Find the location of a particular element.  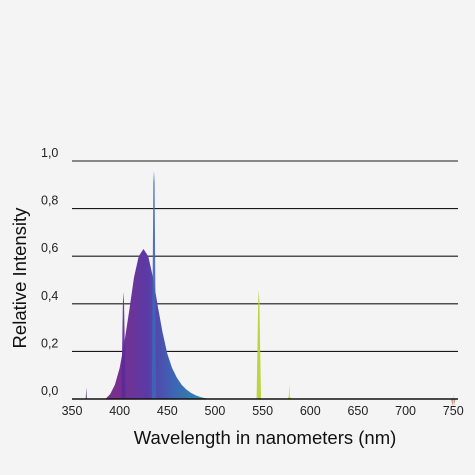

y-tick-label: 0,4 is located at coordinates (49, 296).